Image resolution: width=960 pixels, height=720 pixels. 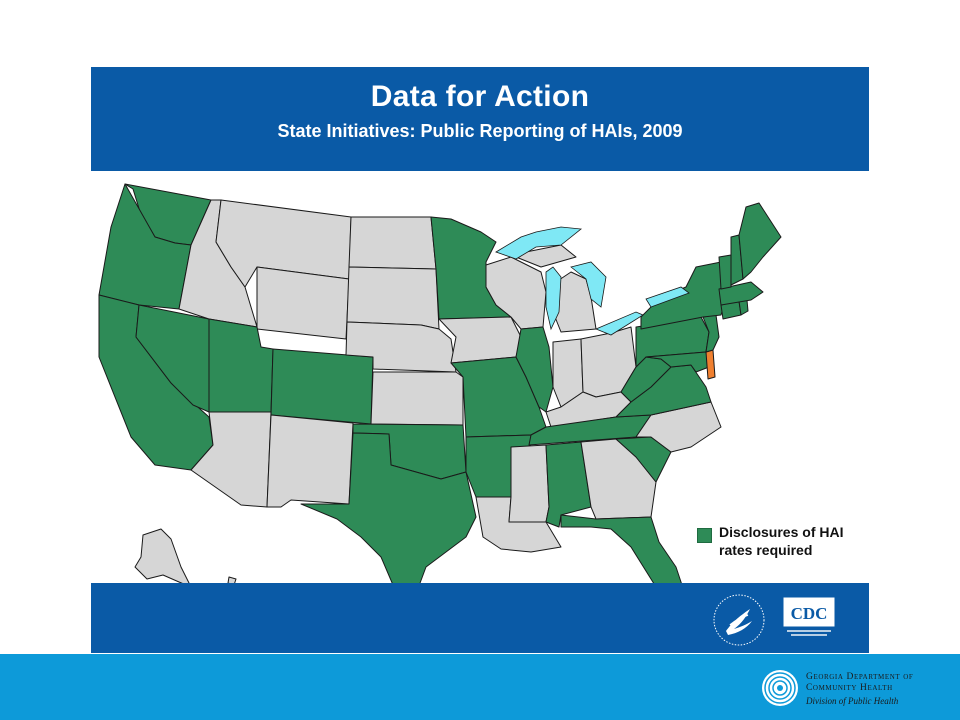 I want to click on lake-erie, so click(x=619, y=323).